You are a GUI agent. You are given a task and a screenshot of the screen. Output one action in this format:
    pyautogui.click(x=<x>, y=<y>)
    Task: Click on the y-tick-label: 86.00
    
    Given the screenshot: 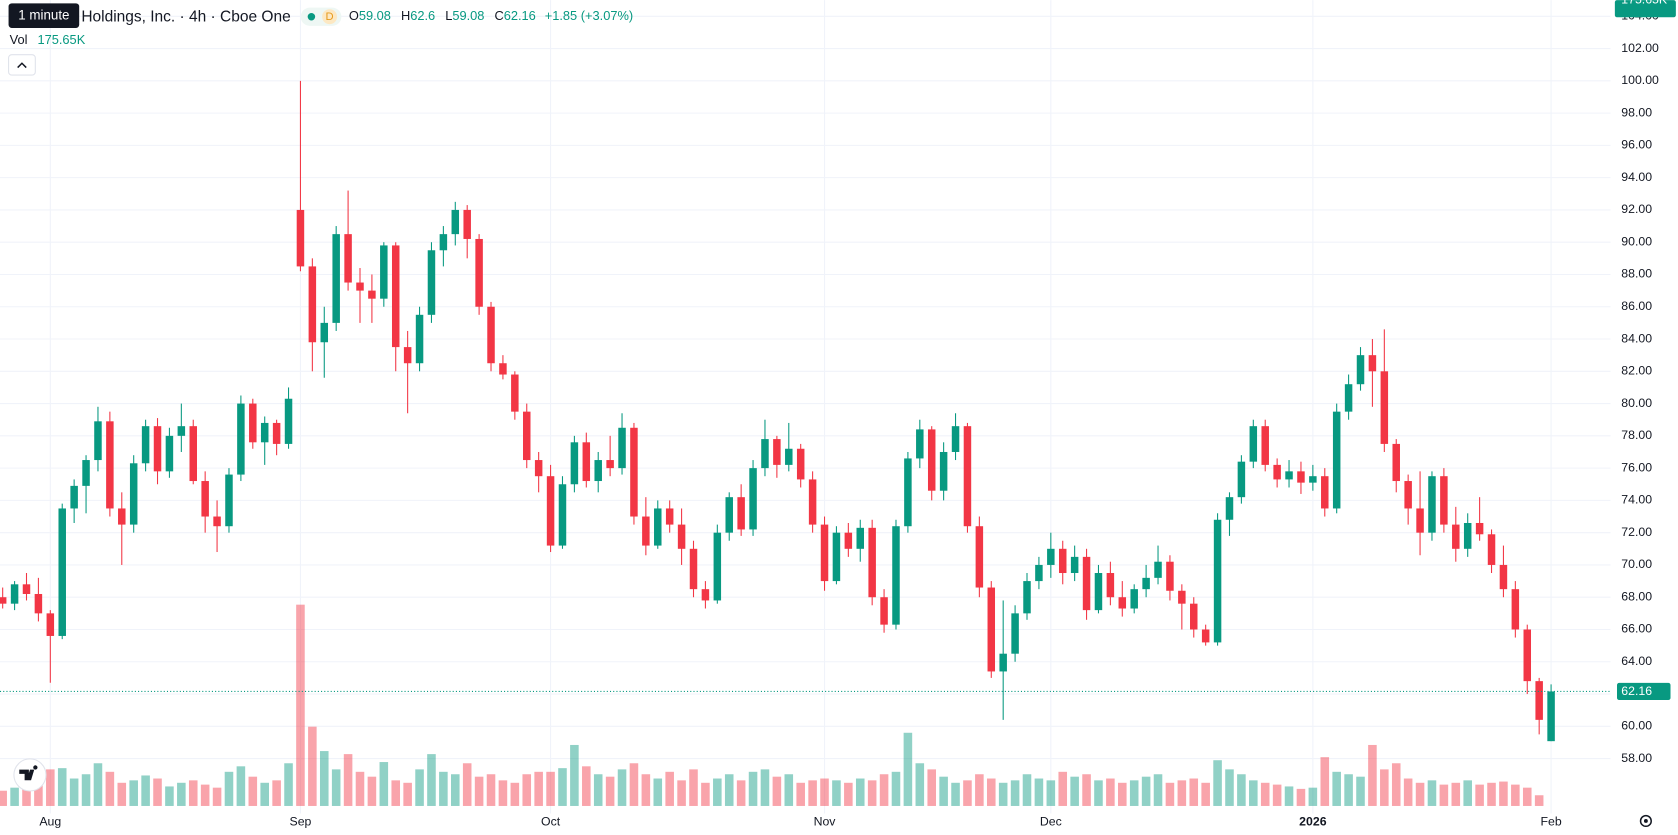 What is the action you would take?
    pyautogui.click(x=1636, y=306)
    